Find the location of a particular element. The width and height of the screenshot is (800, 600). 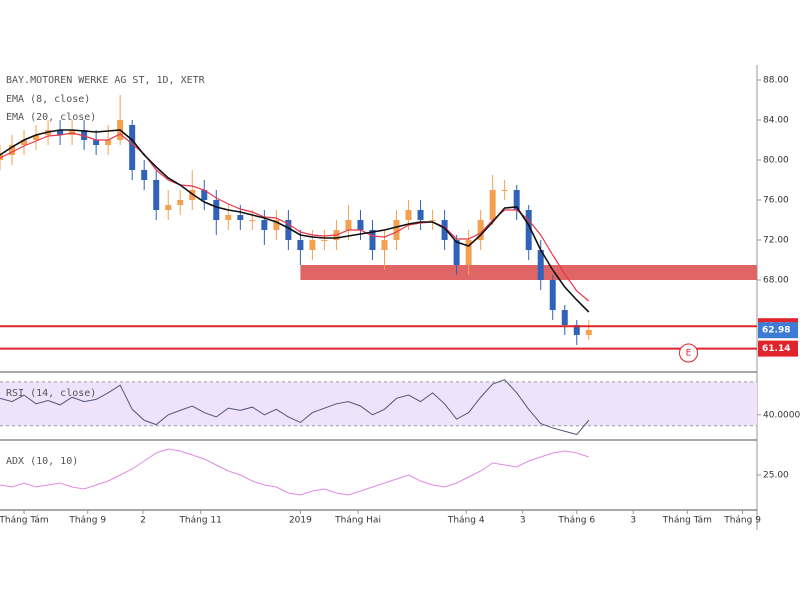

indicator-name: RSI (14, close) is located at coordinates (51, 393).